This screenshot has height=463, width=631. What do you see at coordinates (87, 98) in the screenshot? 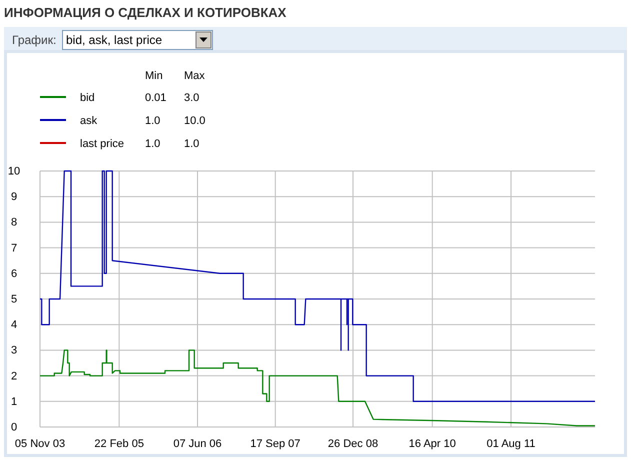
I see `legend-label: bid` at bounding box center [87, 98].